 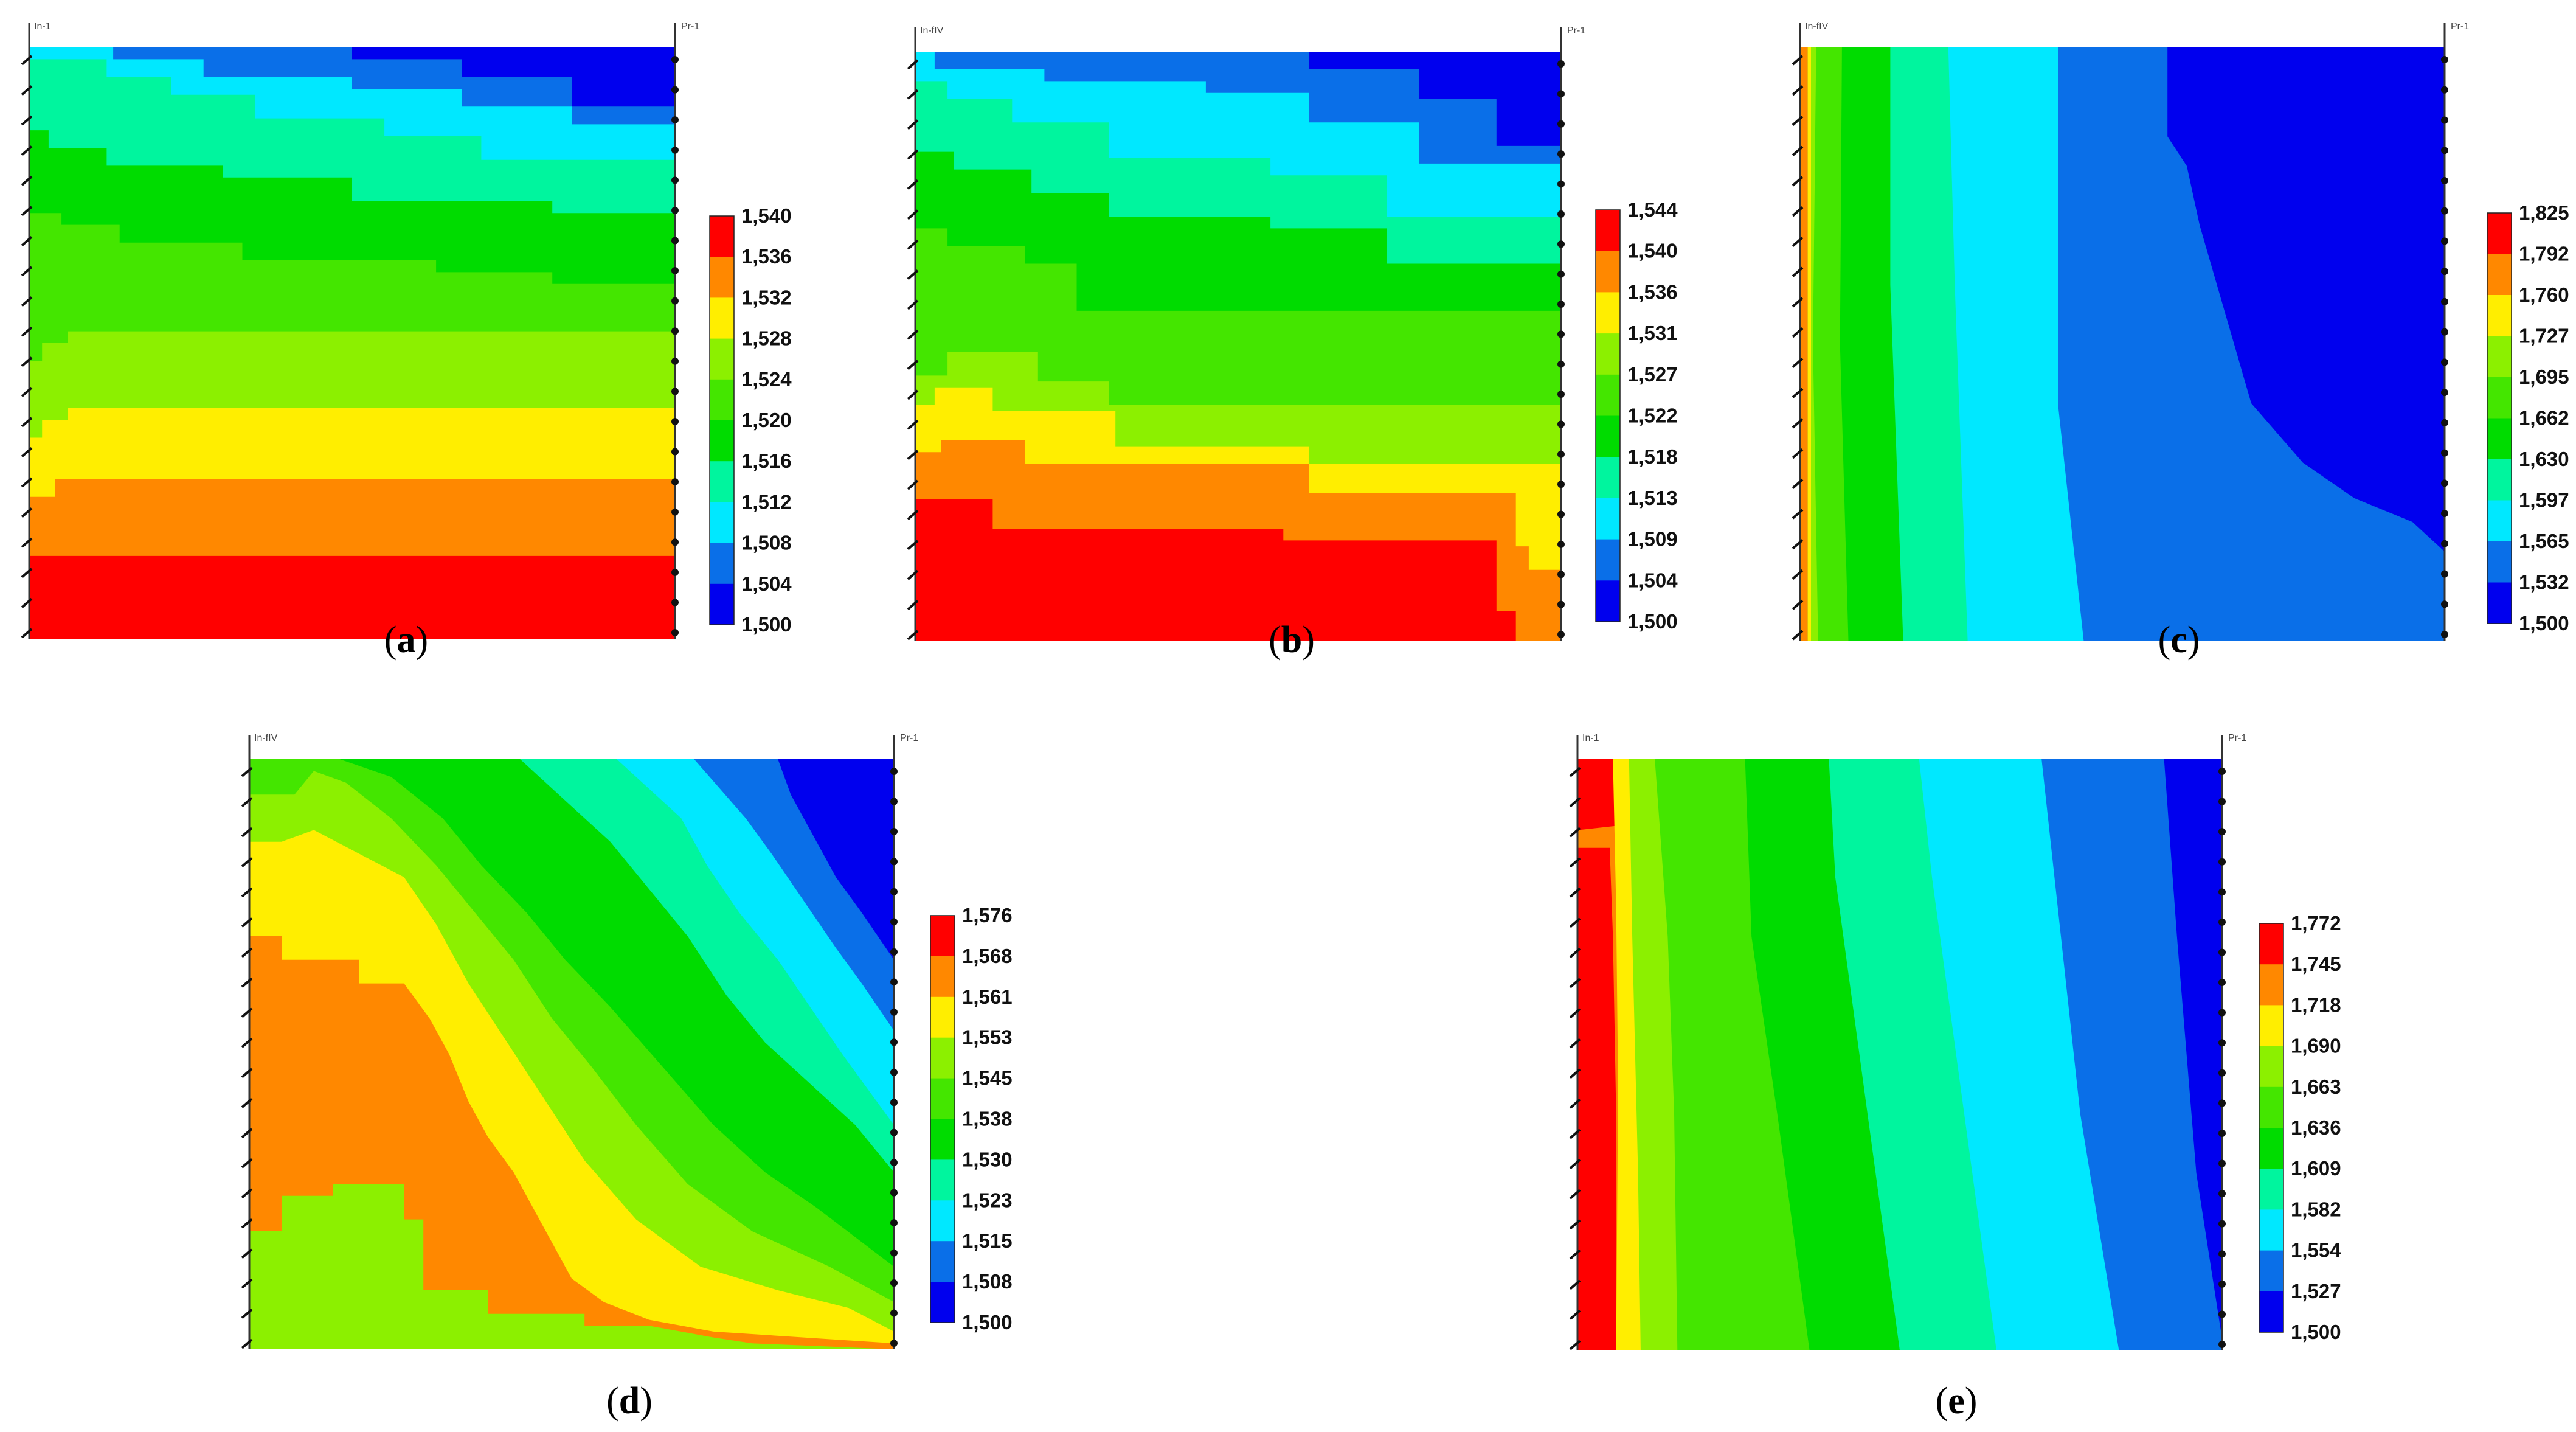 I want to click on colorbar-tick-label: 1,527, so click(x=1652, y=374).